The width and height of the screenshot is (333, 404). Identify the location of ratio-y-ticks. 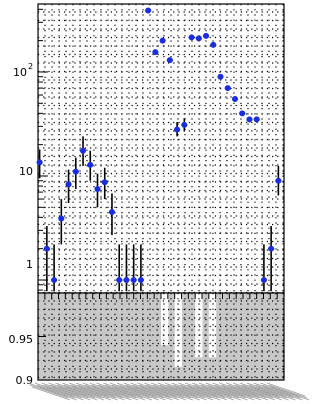
(42, 358).